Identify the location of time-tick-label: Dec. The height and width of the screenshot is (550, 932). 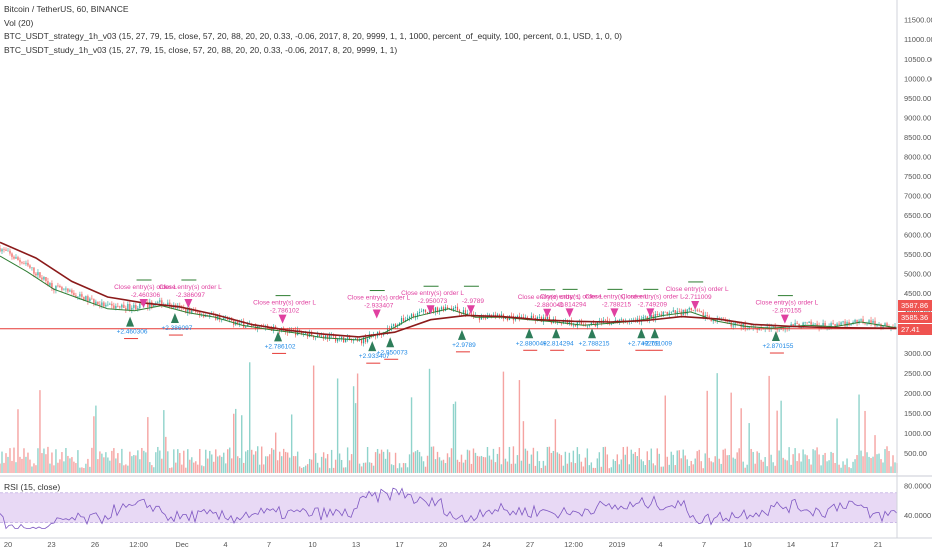
(182, 544).